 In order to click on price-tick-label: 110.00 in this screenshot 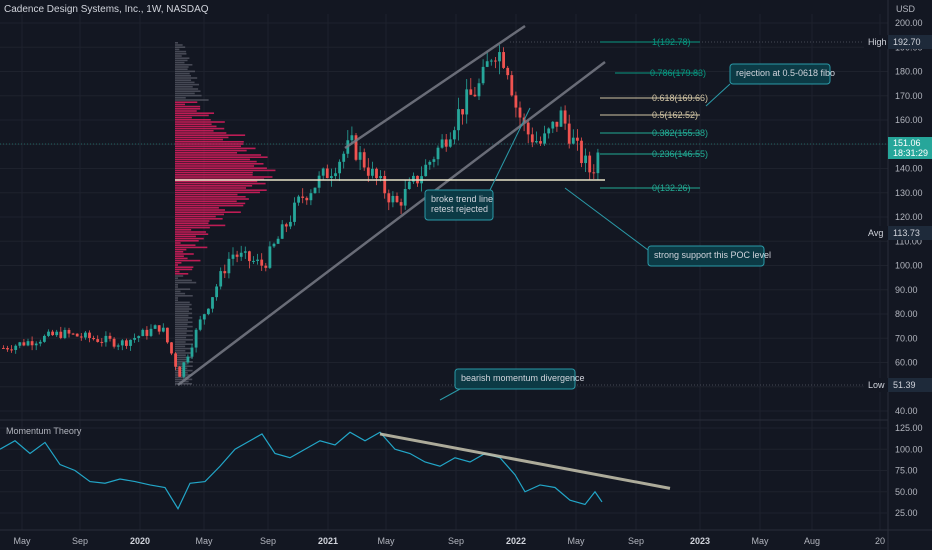, I will do `click(908, 241)`.